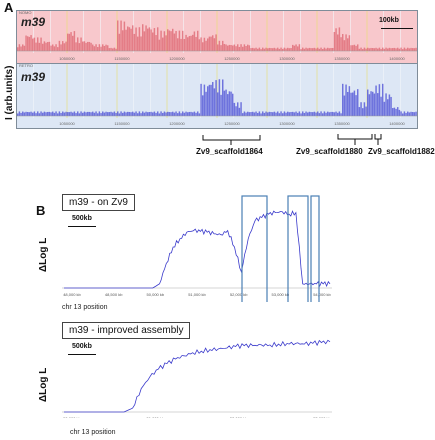 Image resolution: width=435 pixels, height=440 pixels. What do you see at coordinates (329, 151) in the screenshot?
I see `scaffold-label-1880: Zv9_scaffold1880` at bounding box center [329, 151].